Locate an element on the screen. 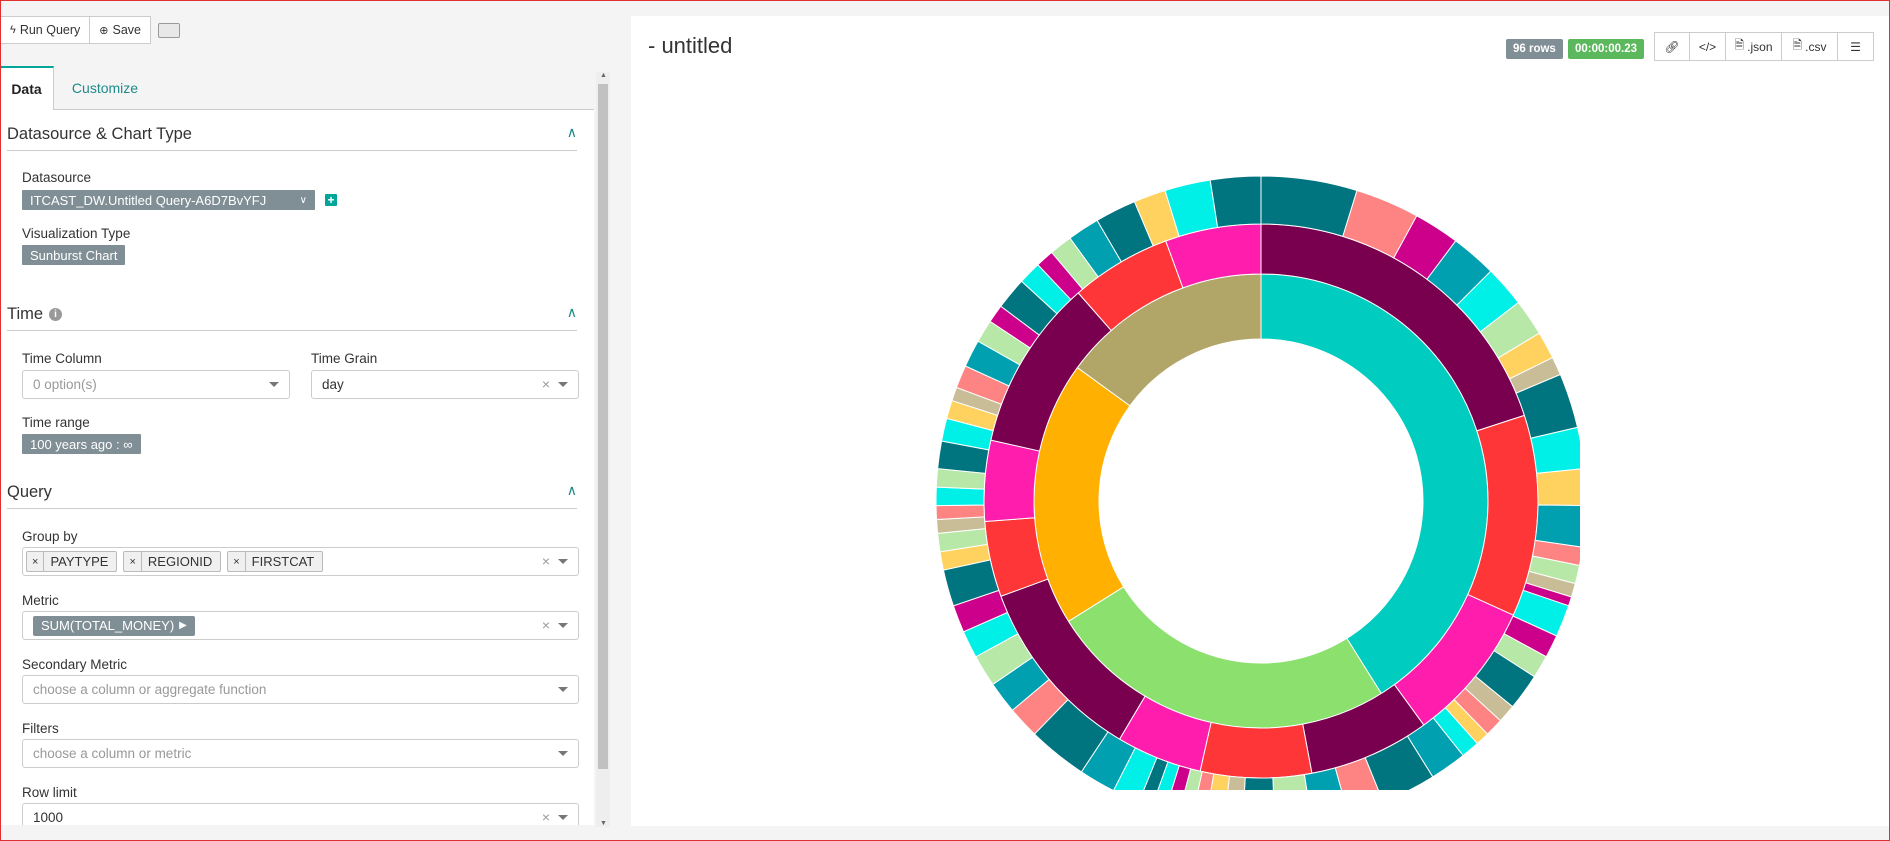 The image size is (1890, 841). control-tabs: Data Customize is located at coordinates (297, 88).